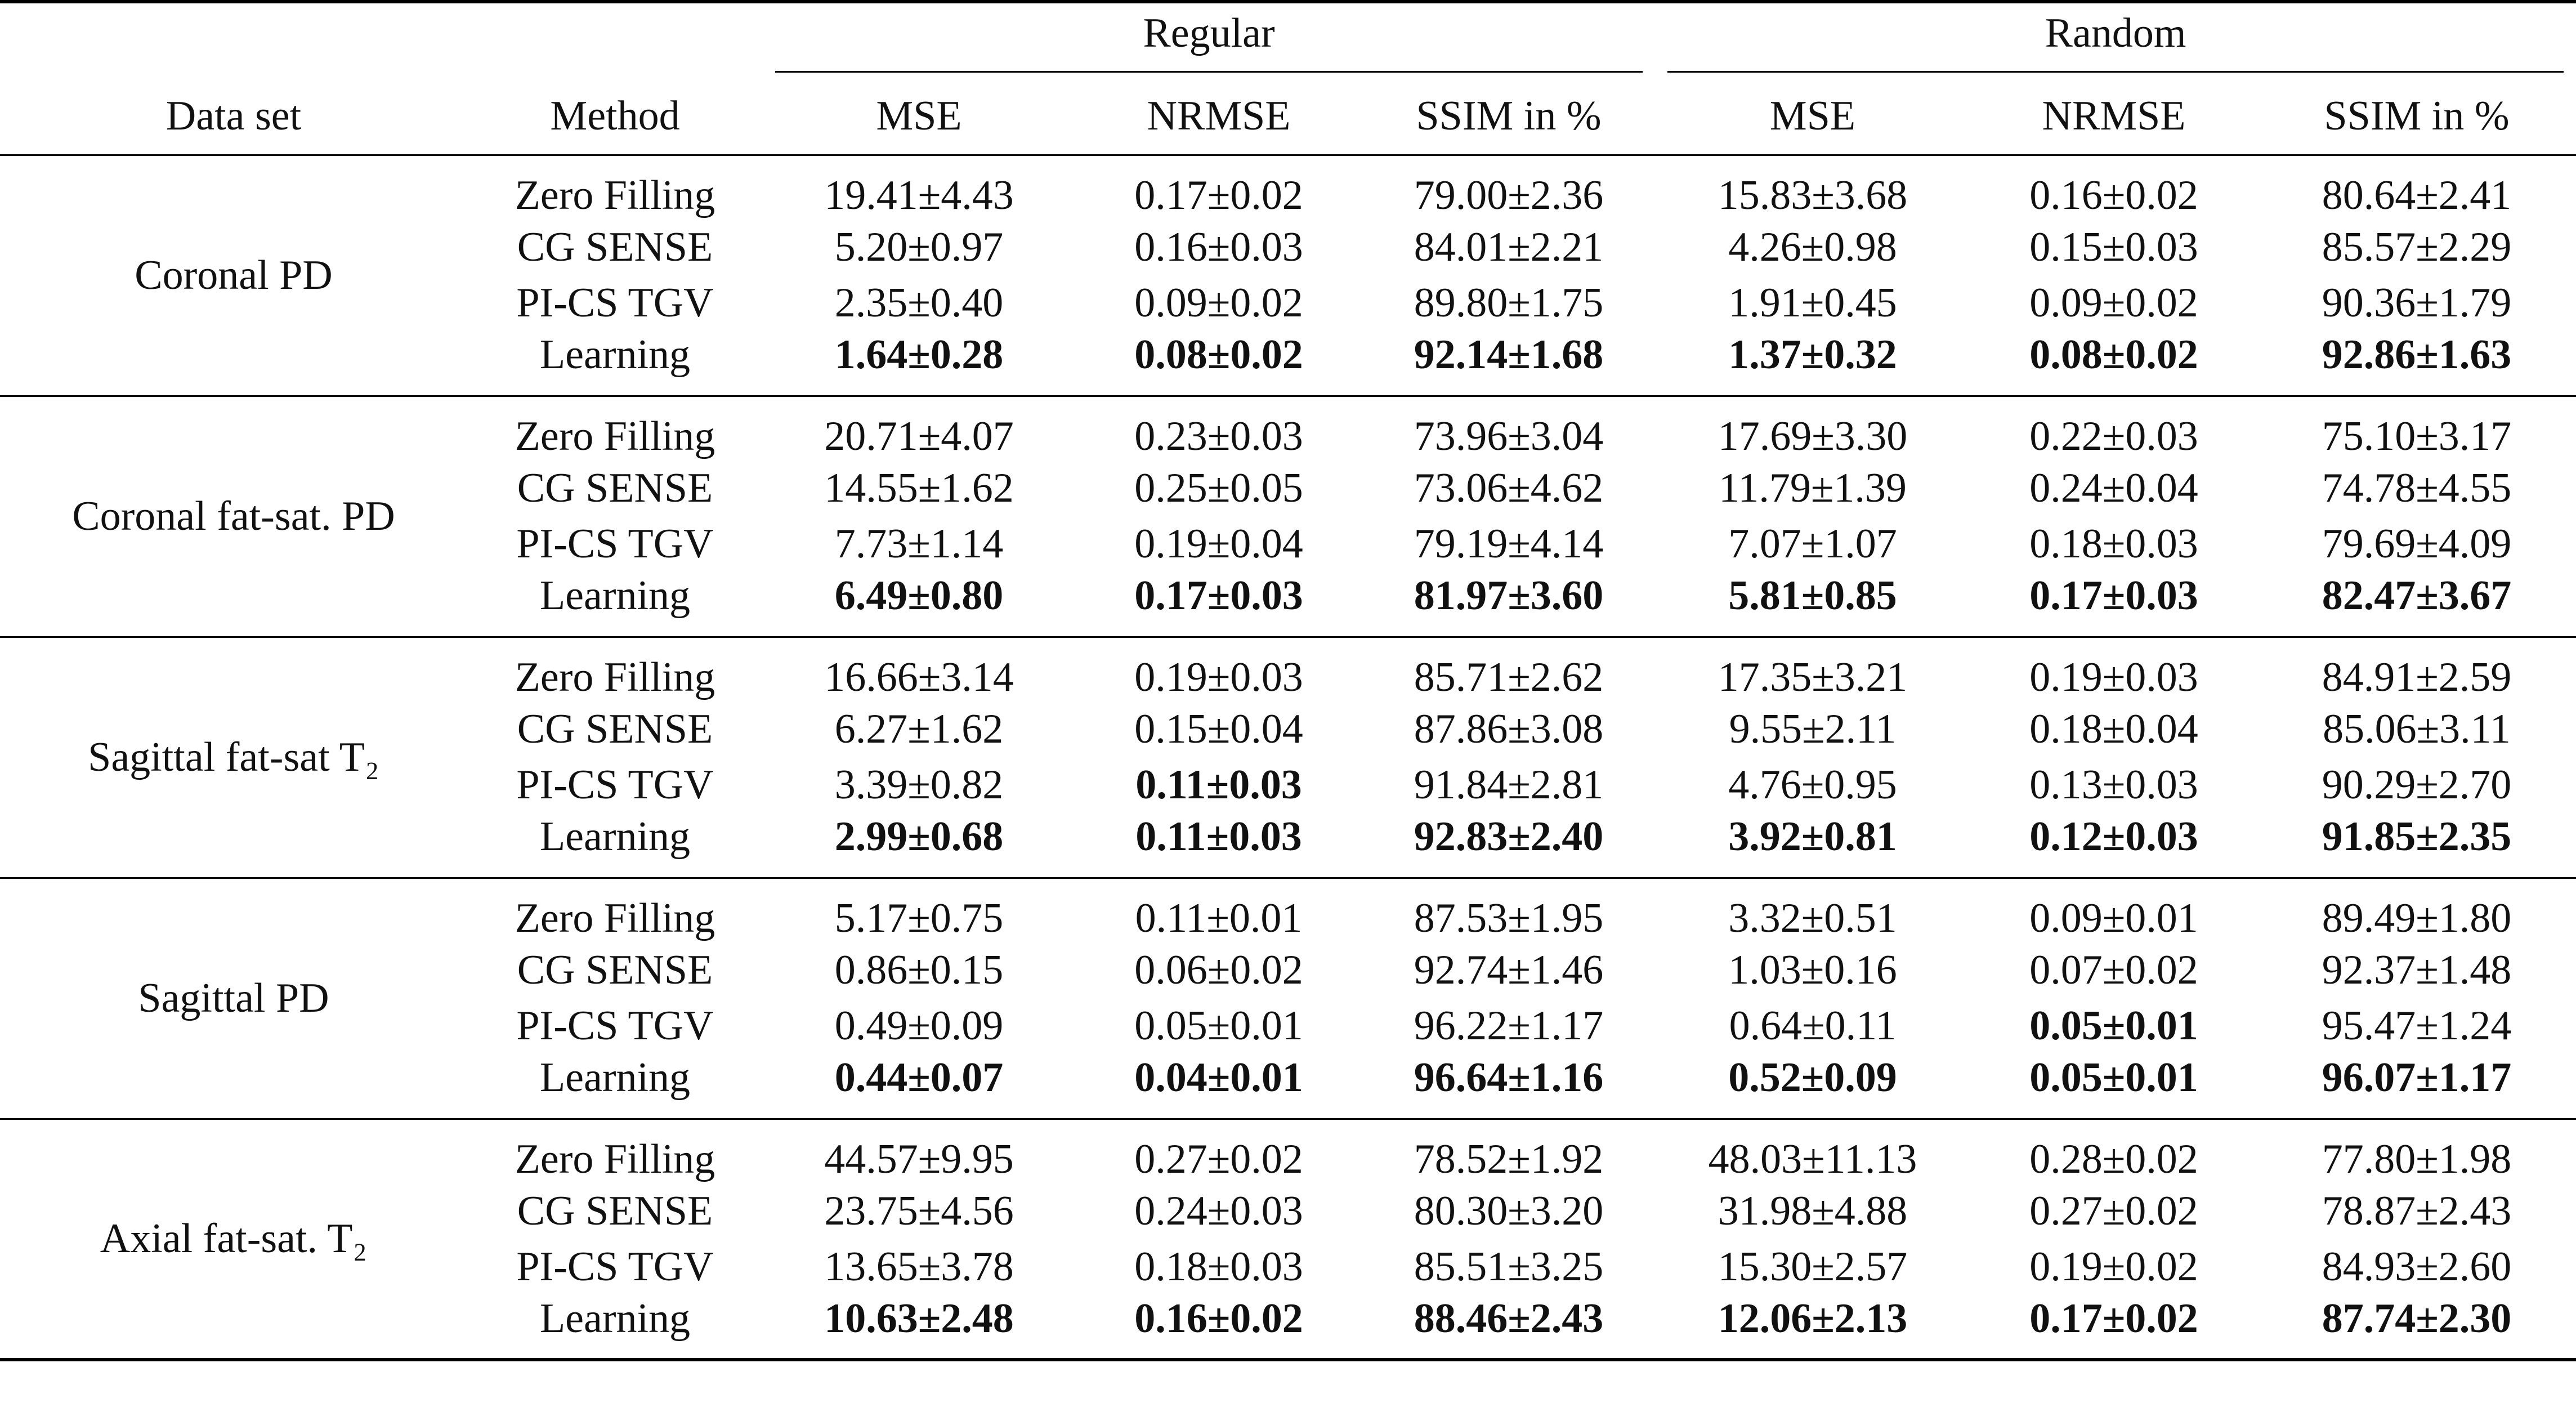 The image size is (2576, 1403). What do you see at coordinates (1509, 116) in the screenshot?
I see `column-header: SSIM in %` at bounding box center [1509, 116].